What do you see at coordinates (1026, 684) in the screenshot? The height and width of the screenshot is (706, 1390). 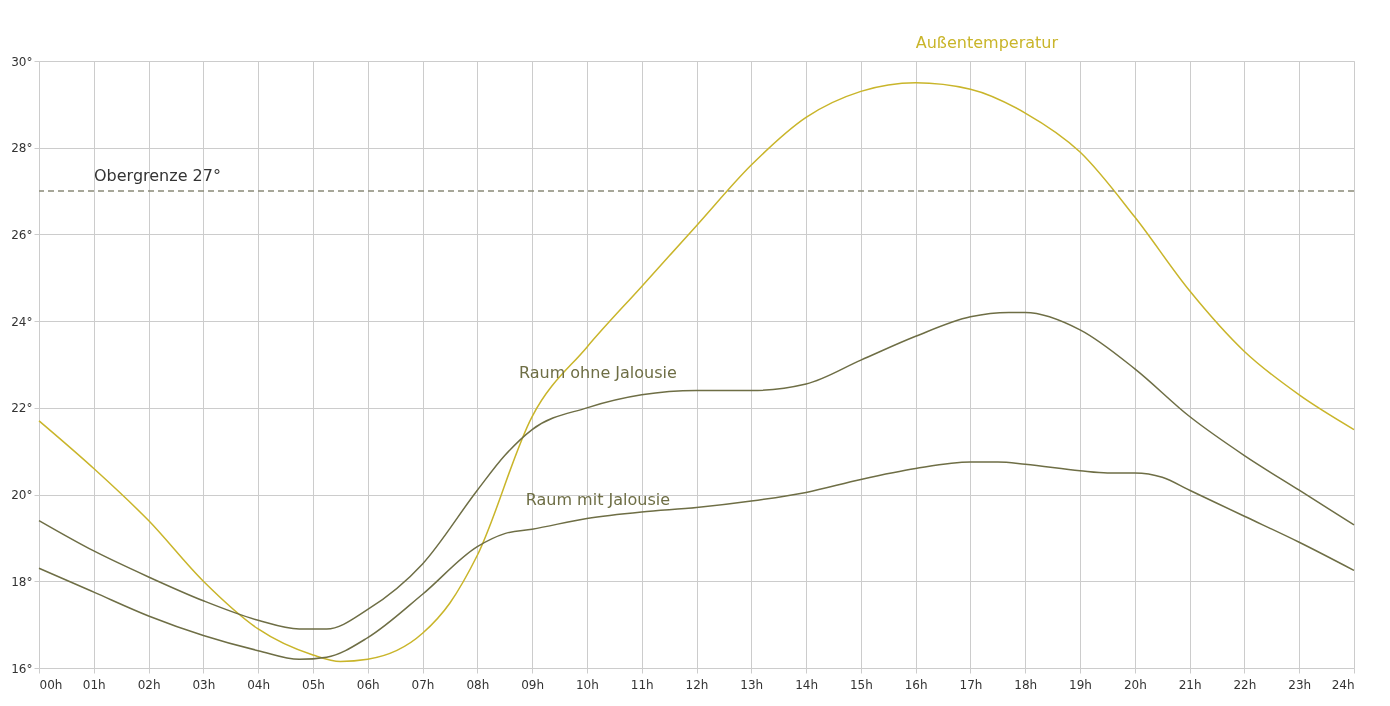 I see `x-tick-label: 18h` at bounding box center [1026, 684].